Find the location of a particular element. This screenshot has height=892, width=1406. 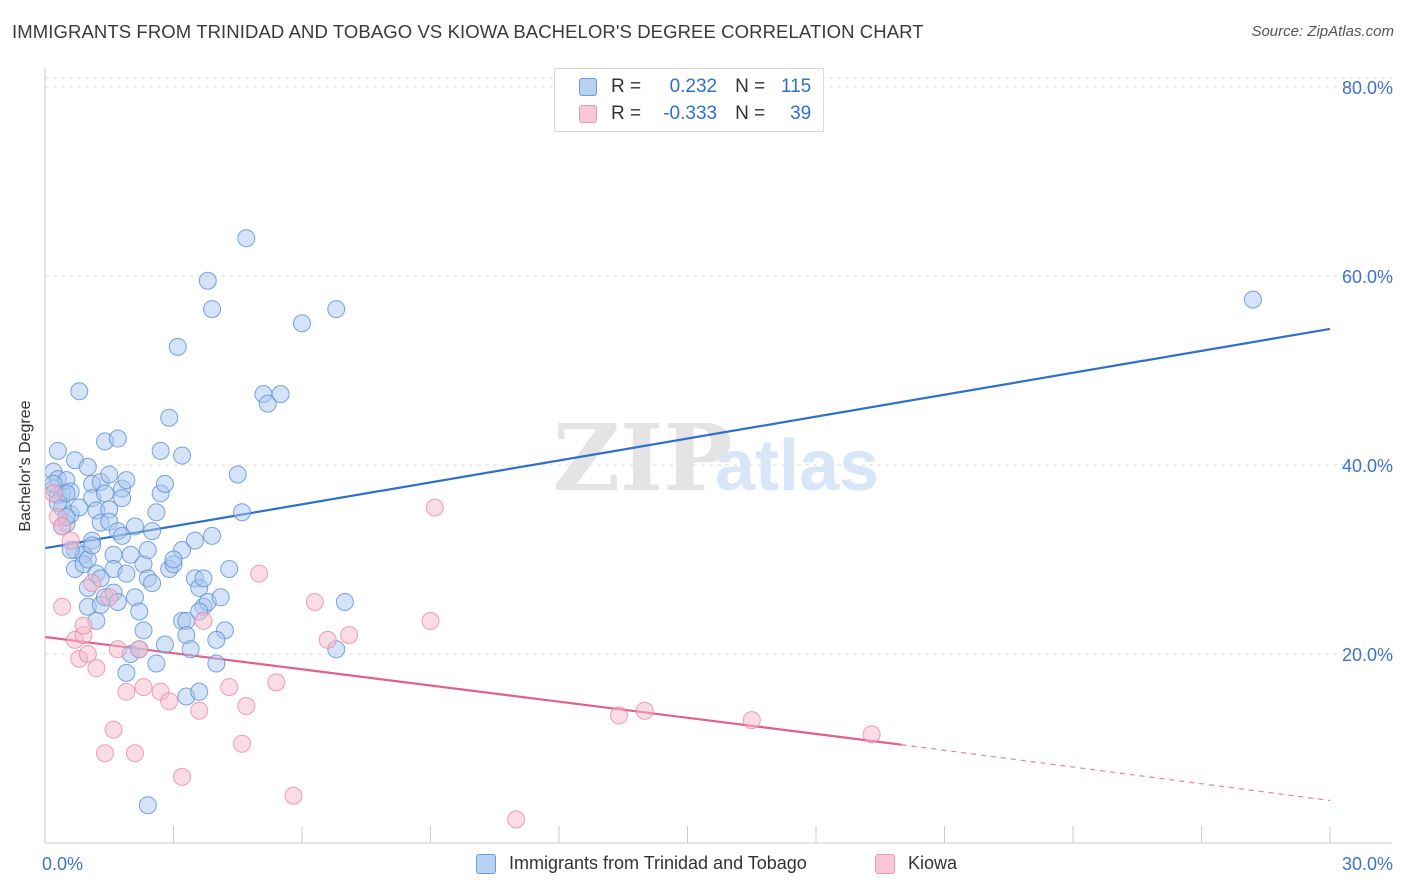

y-tick-label: 20.0% is located at coordinates (1367, 655).